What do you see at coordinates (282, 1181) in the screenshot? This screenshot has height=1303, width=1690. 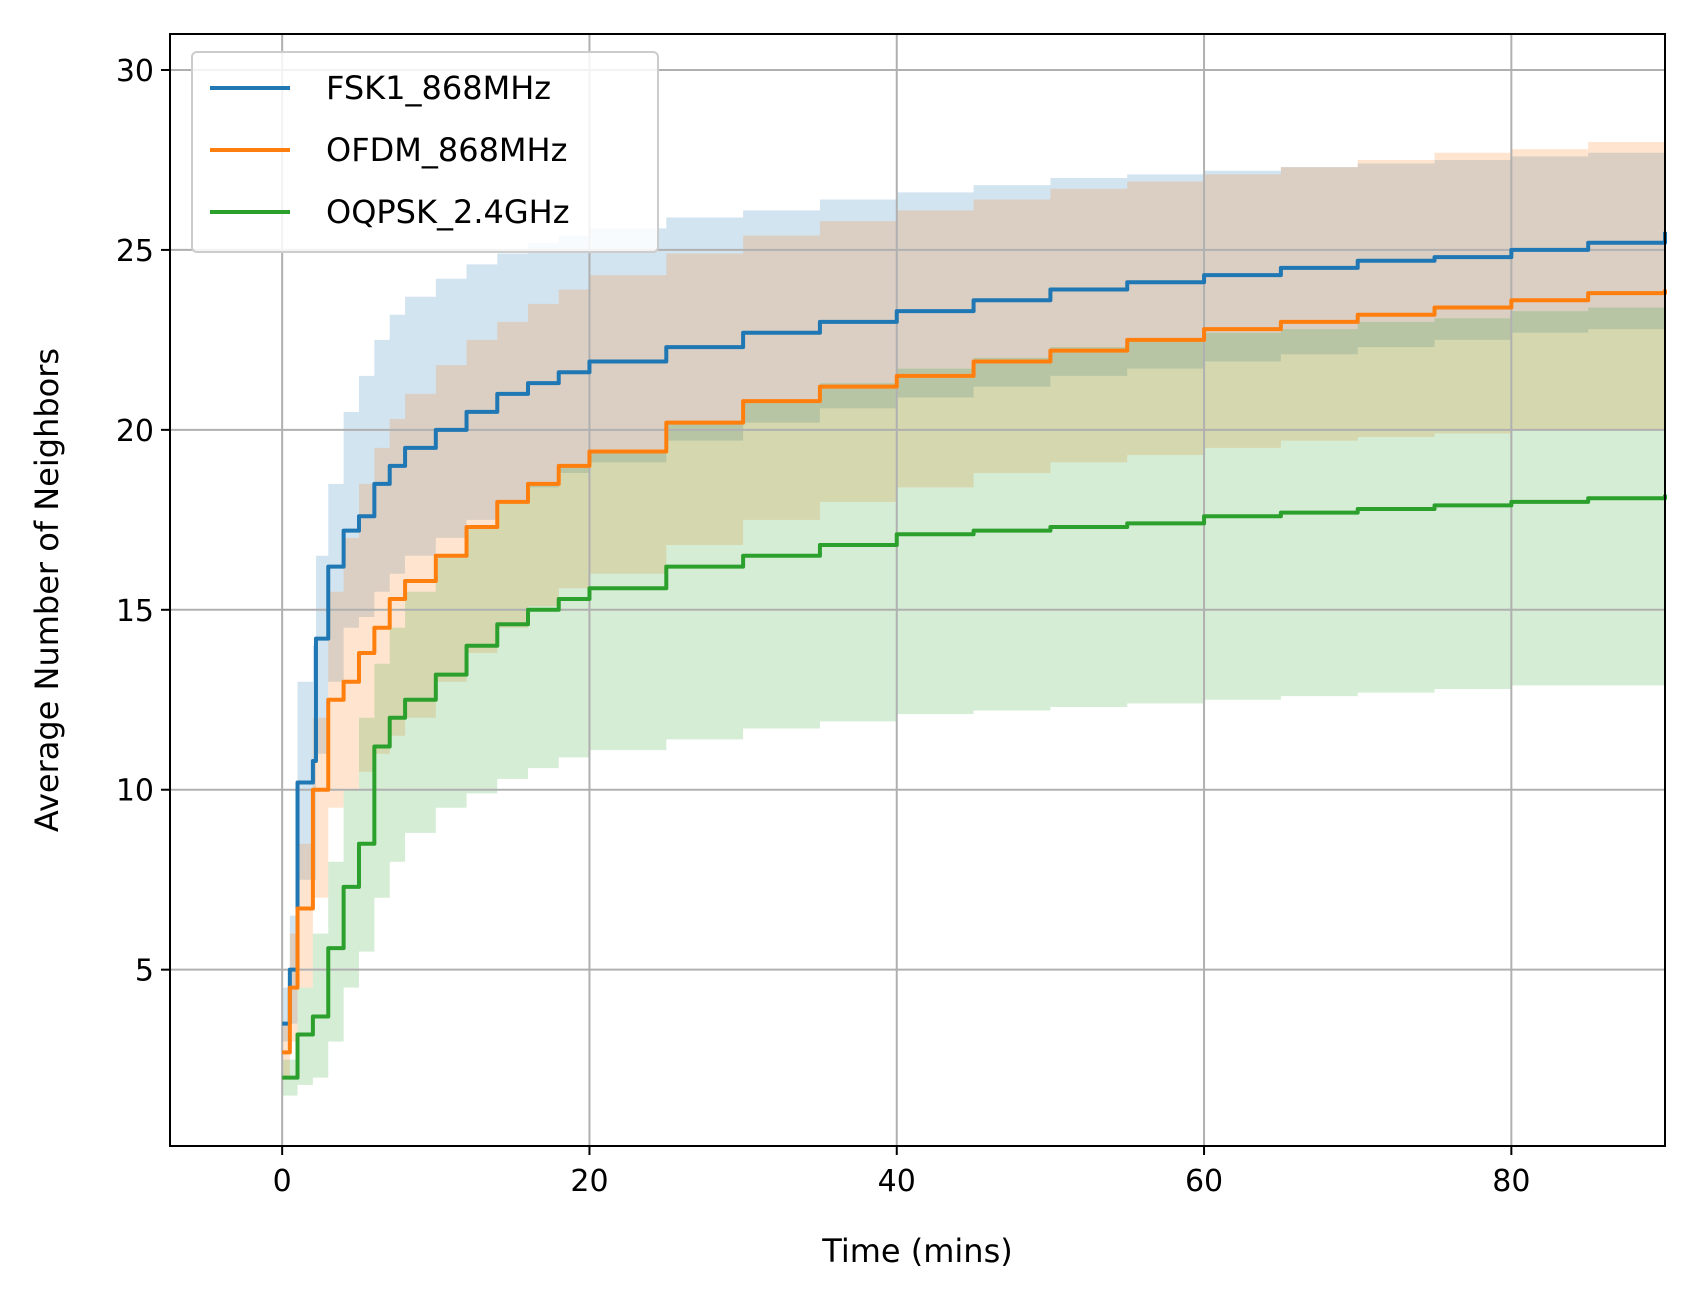 I see `x-tick-label: 0` at bounding box center [282, 1181].